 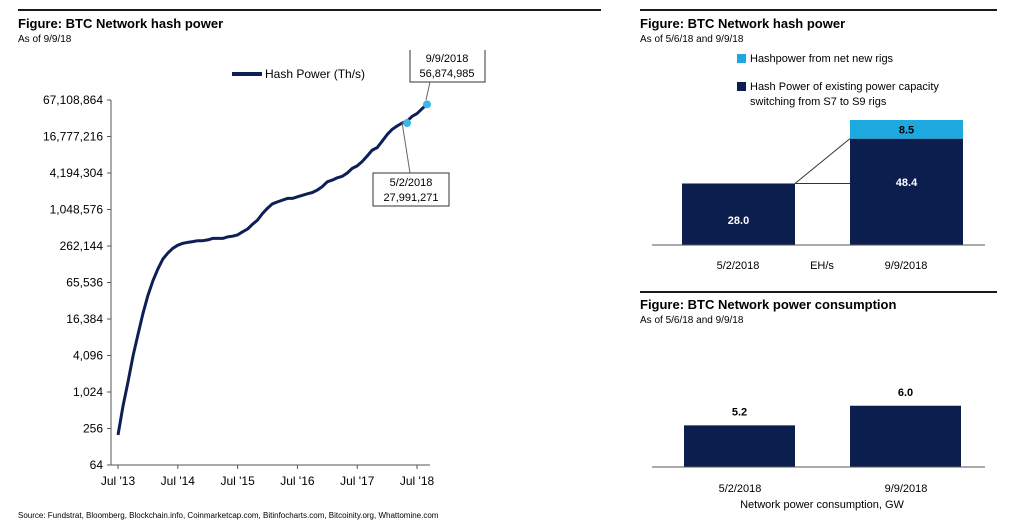 What do you see at coordinates (237, 481) in the screenshot?
I see `x-tick-label: Jul '15` at bounding box center [237, 481].